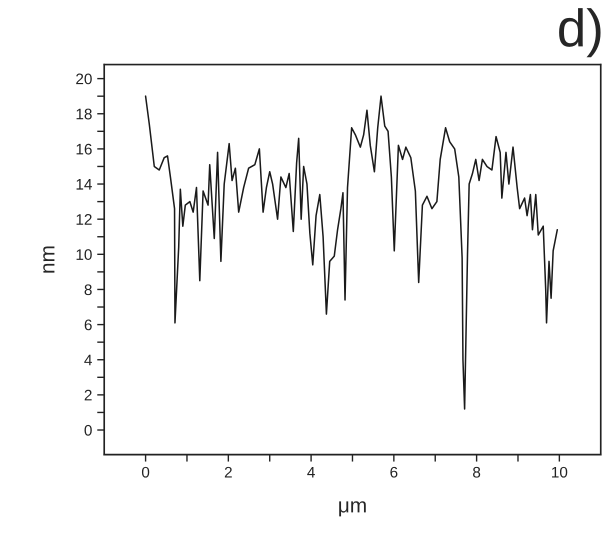 Image resolution: width=613 pixels, height=538 pixels. I want to click on x-tick-label: 0, so click(146, 472).